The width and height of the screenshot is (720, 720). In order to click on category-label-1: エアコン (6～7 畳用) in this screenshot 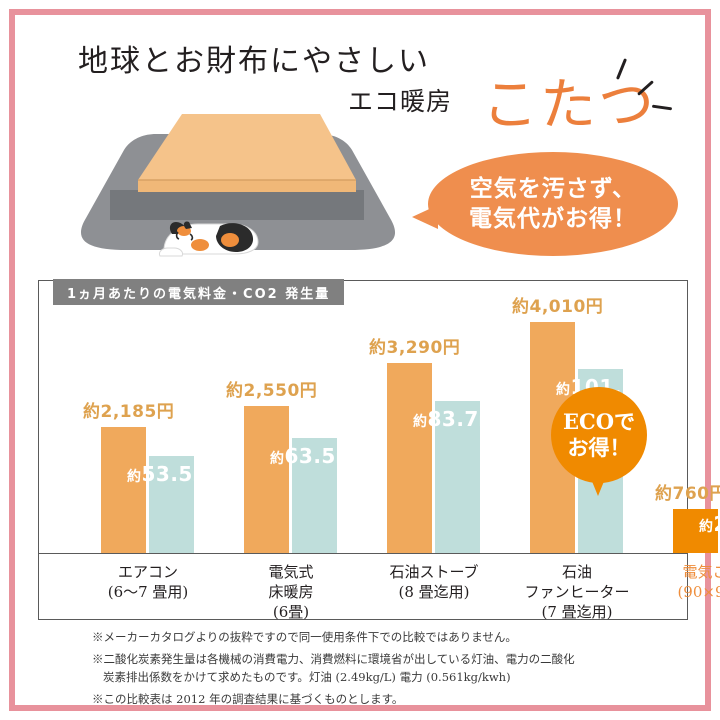, I will do `click(148, 582)`.